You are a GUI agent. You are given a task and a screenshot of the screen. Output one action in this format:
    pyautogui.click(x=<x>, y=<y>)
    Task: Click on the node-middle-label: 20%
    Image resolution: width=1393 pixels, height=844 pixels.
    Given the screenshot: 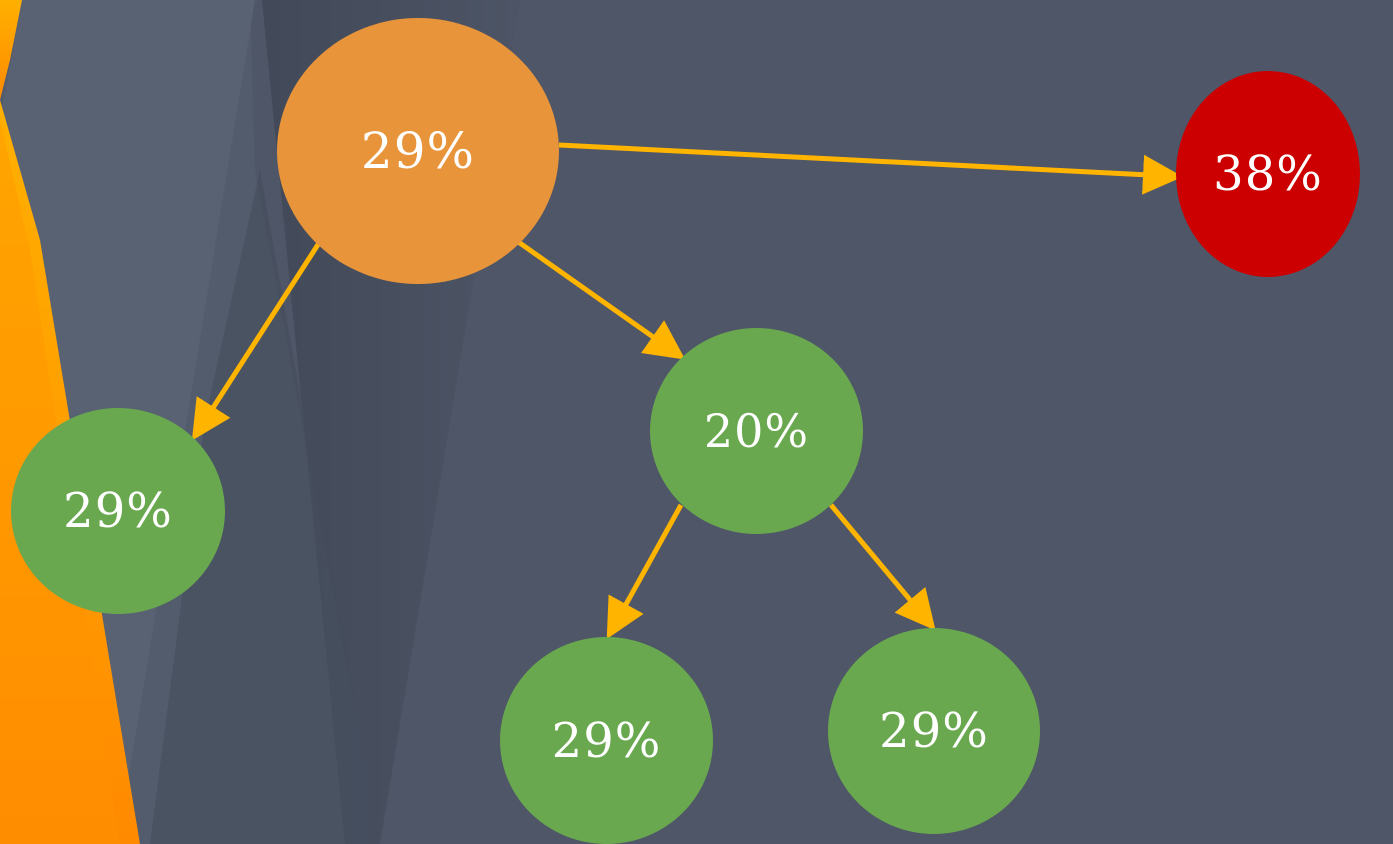 What is the action you would take?
    pyautogui.click(x=756, y=431)
    